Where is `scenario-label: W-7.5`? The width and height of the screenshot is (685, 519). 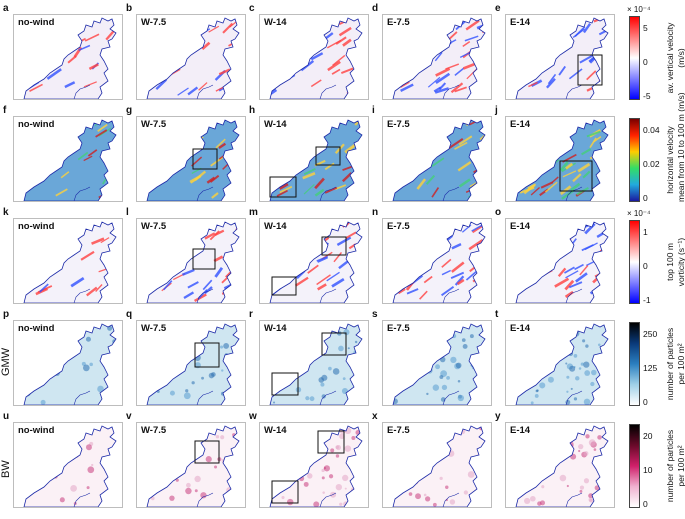 scenario-label: W-7.5 is located at coordinates (154, 328).